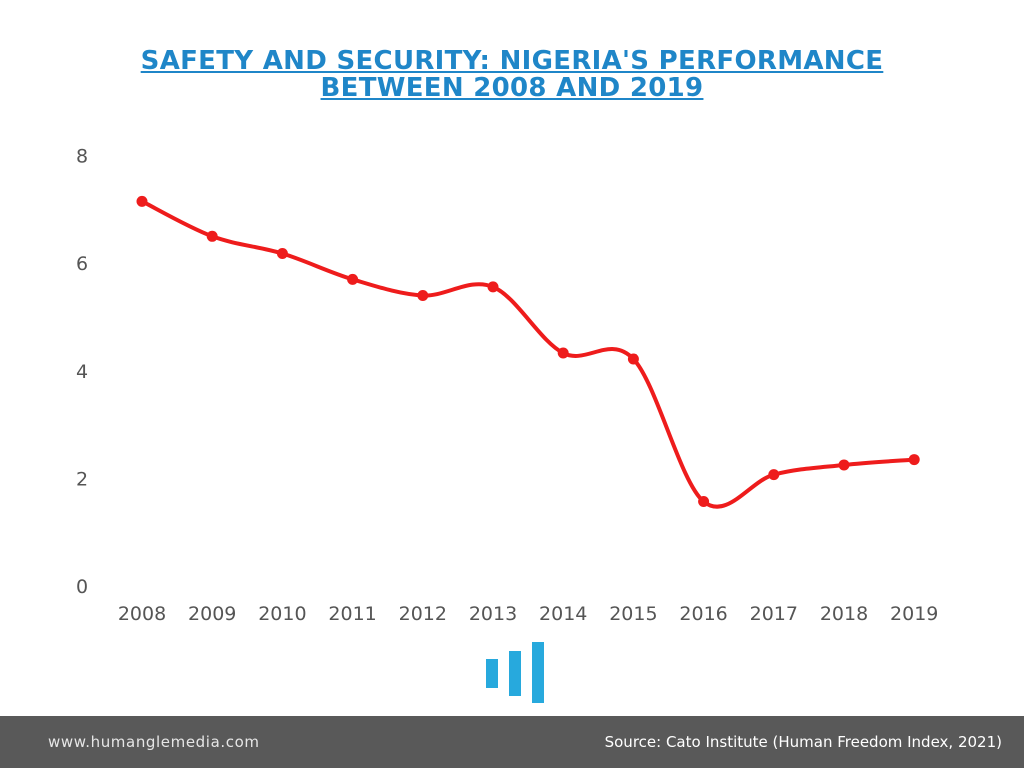 Image resolution: width=1024 pixels, height=768 pixels. Describe the element at coordinates (774, 614) in the screenshot. I see `x-tick-label: 2017` at that location.